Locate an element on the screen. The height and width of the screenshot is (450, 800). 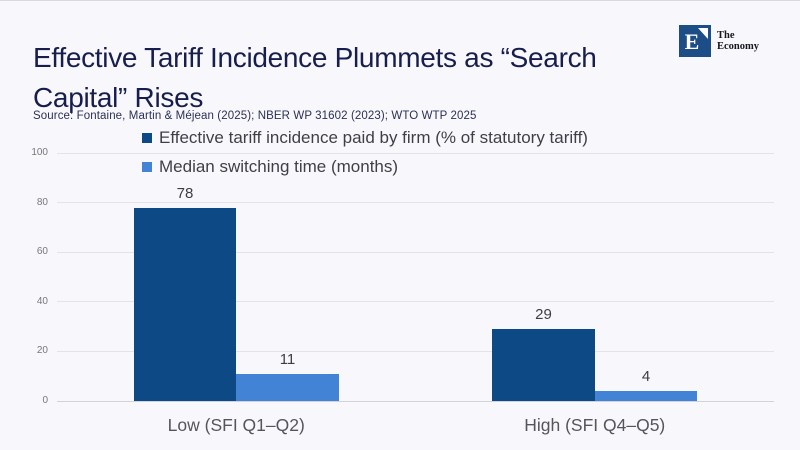
bar-value-label: 29 is located at coordinates (543, 315).